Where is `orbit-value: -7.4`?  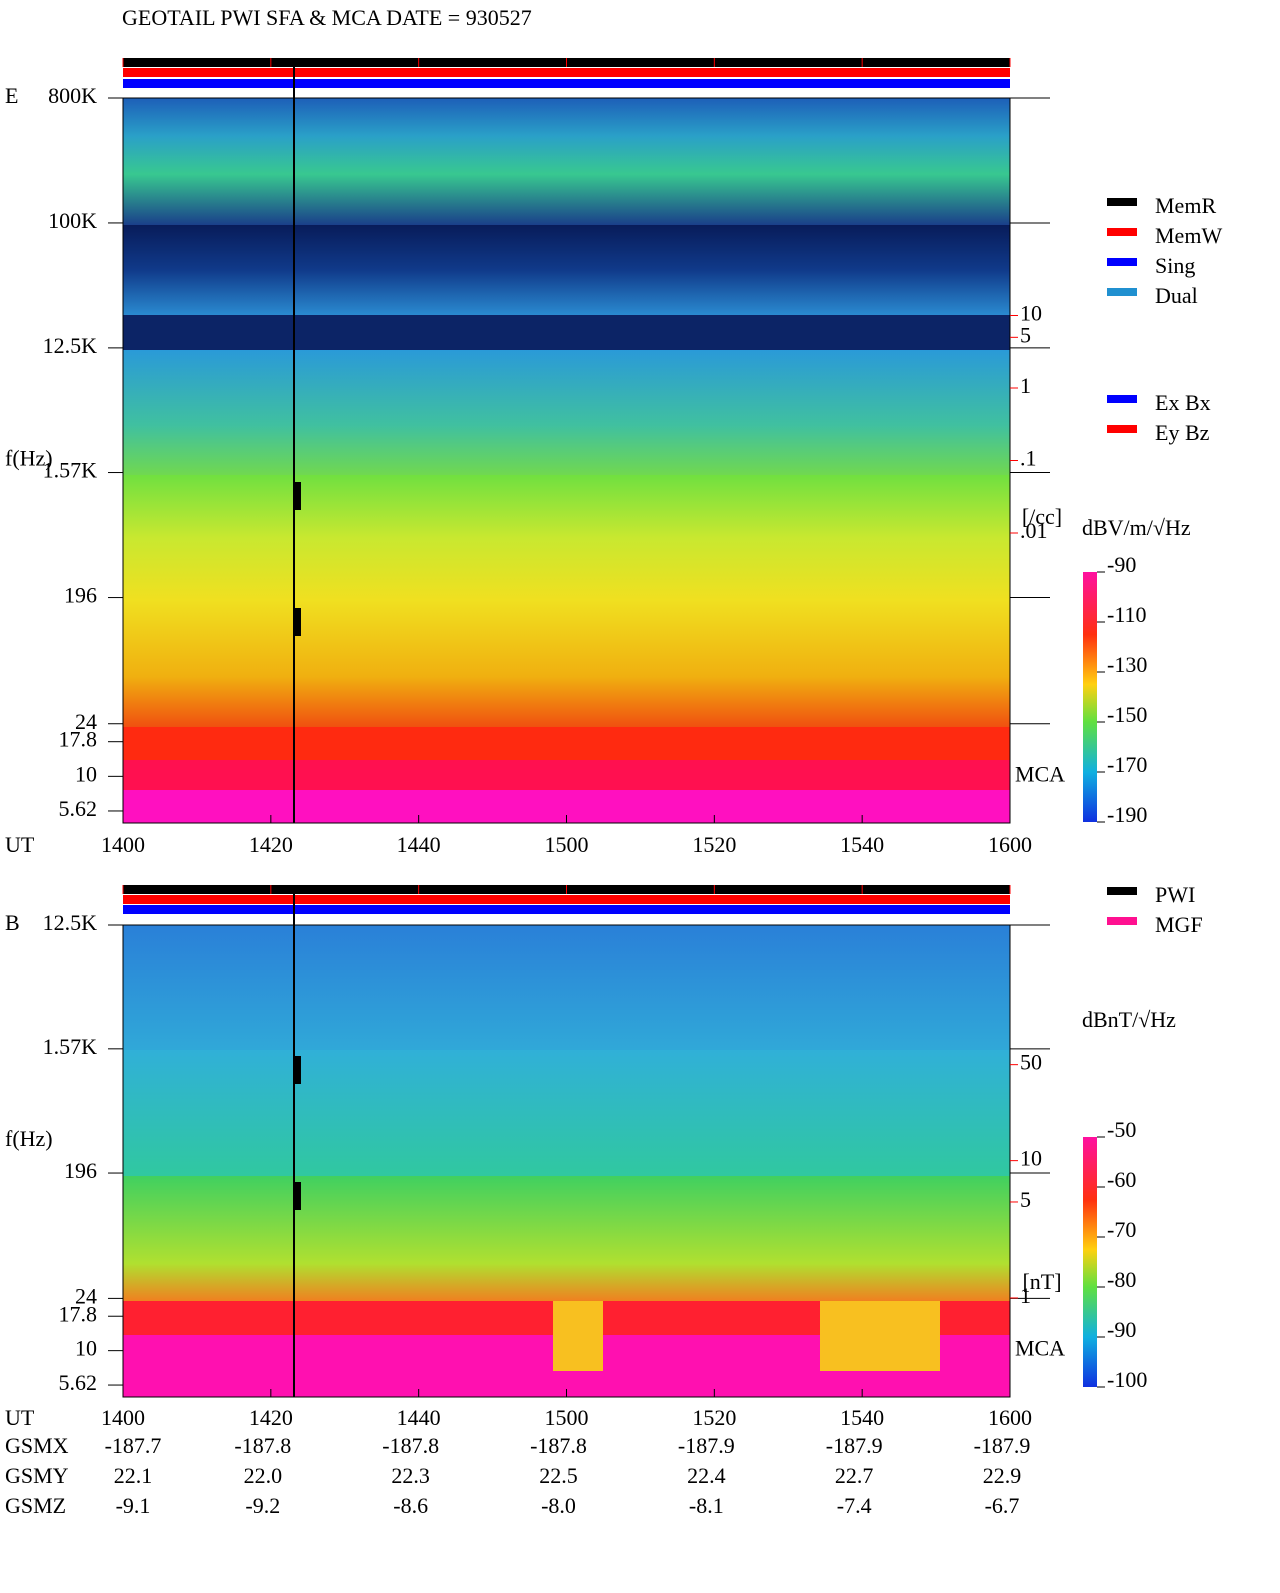 orbit-value: -7.4 is located at coordinates (854, 1505).